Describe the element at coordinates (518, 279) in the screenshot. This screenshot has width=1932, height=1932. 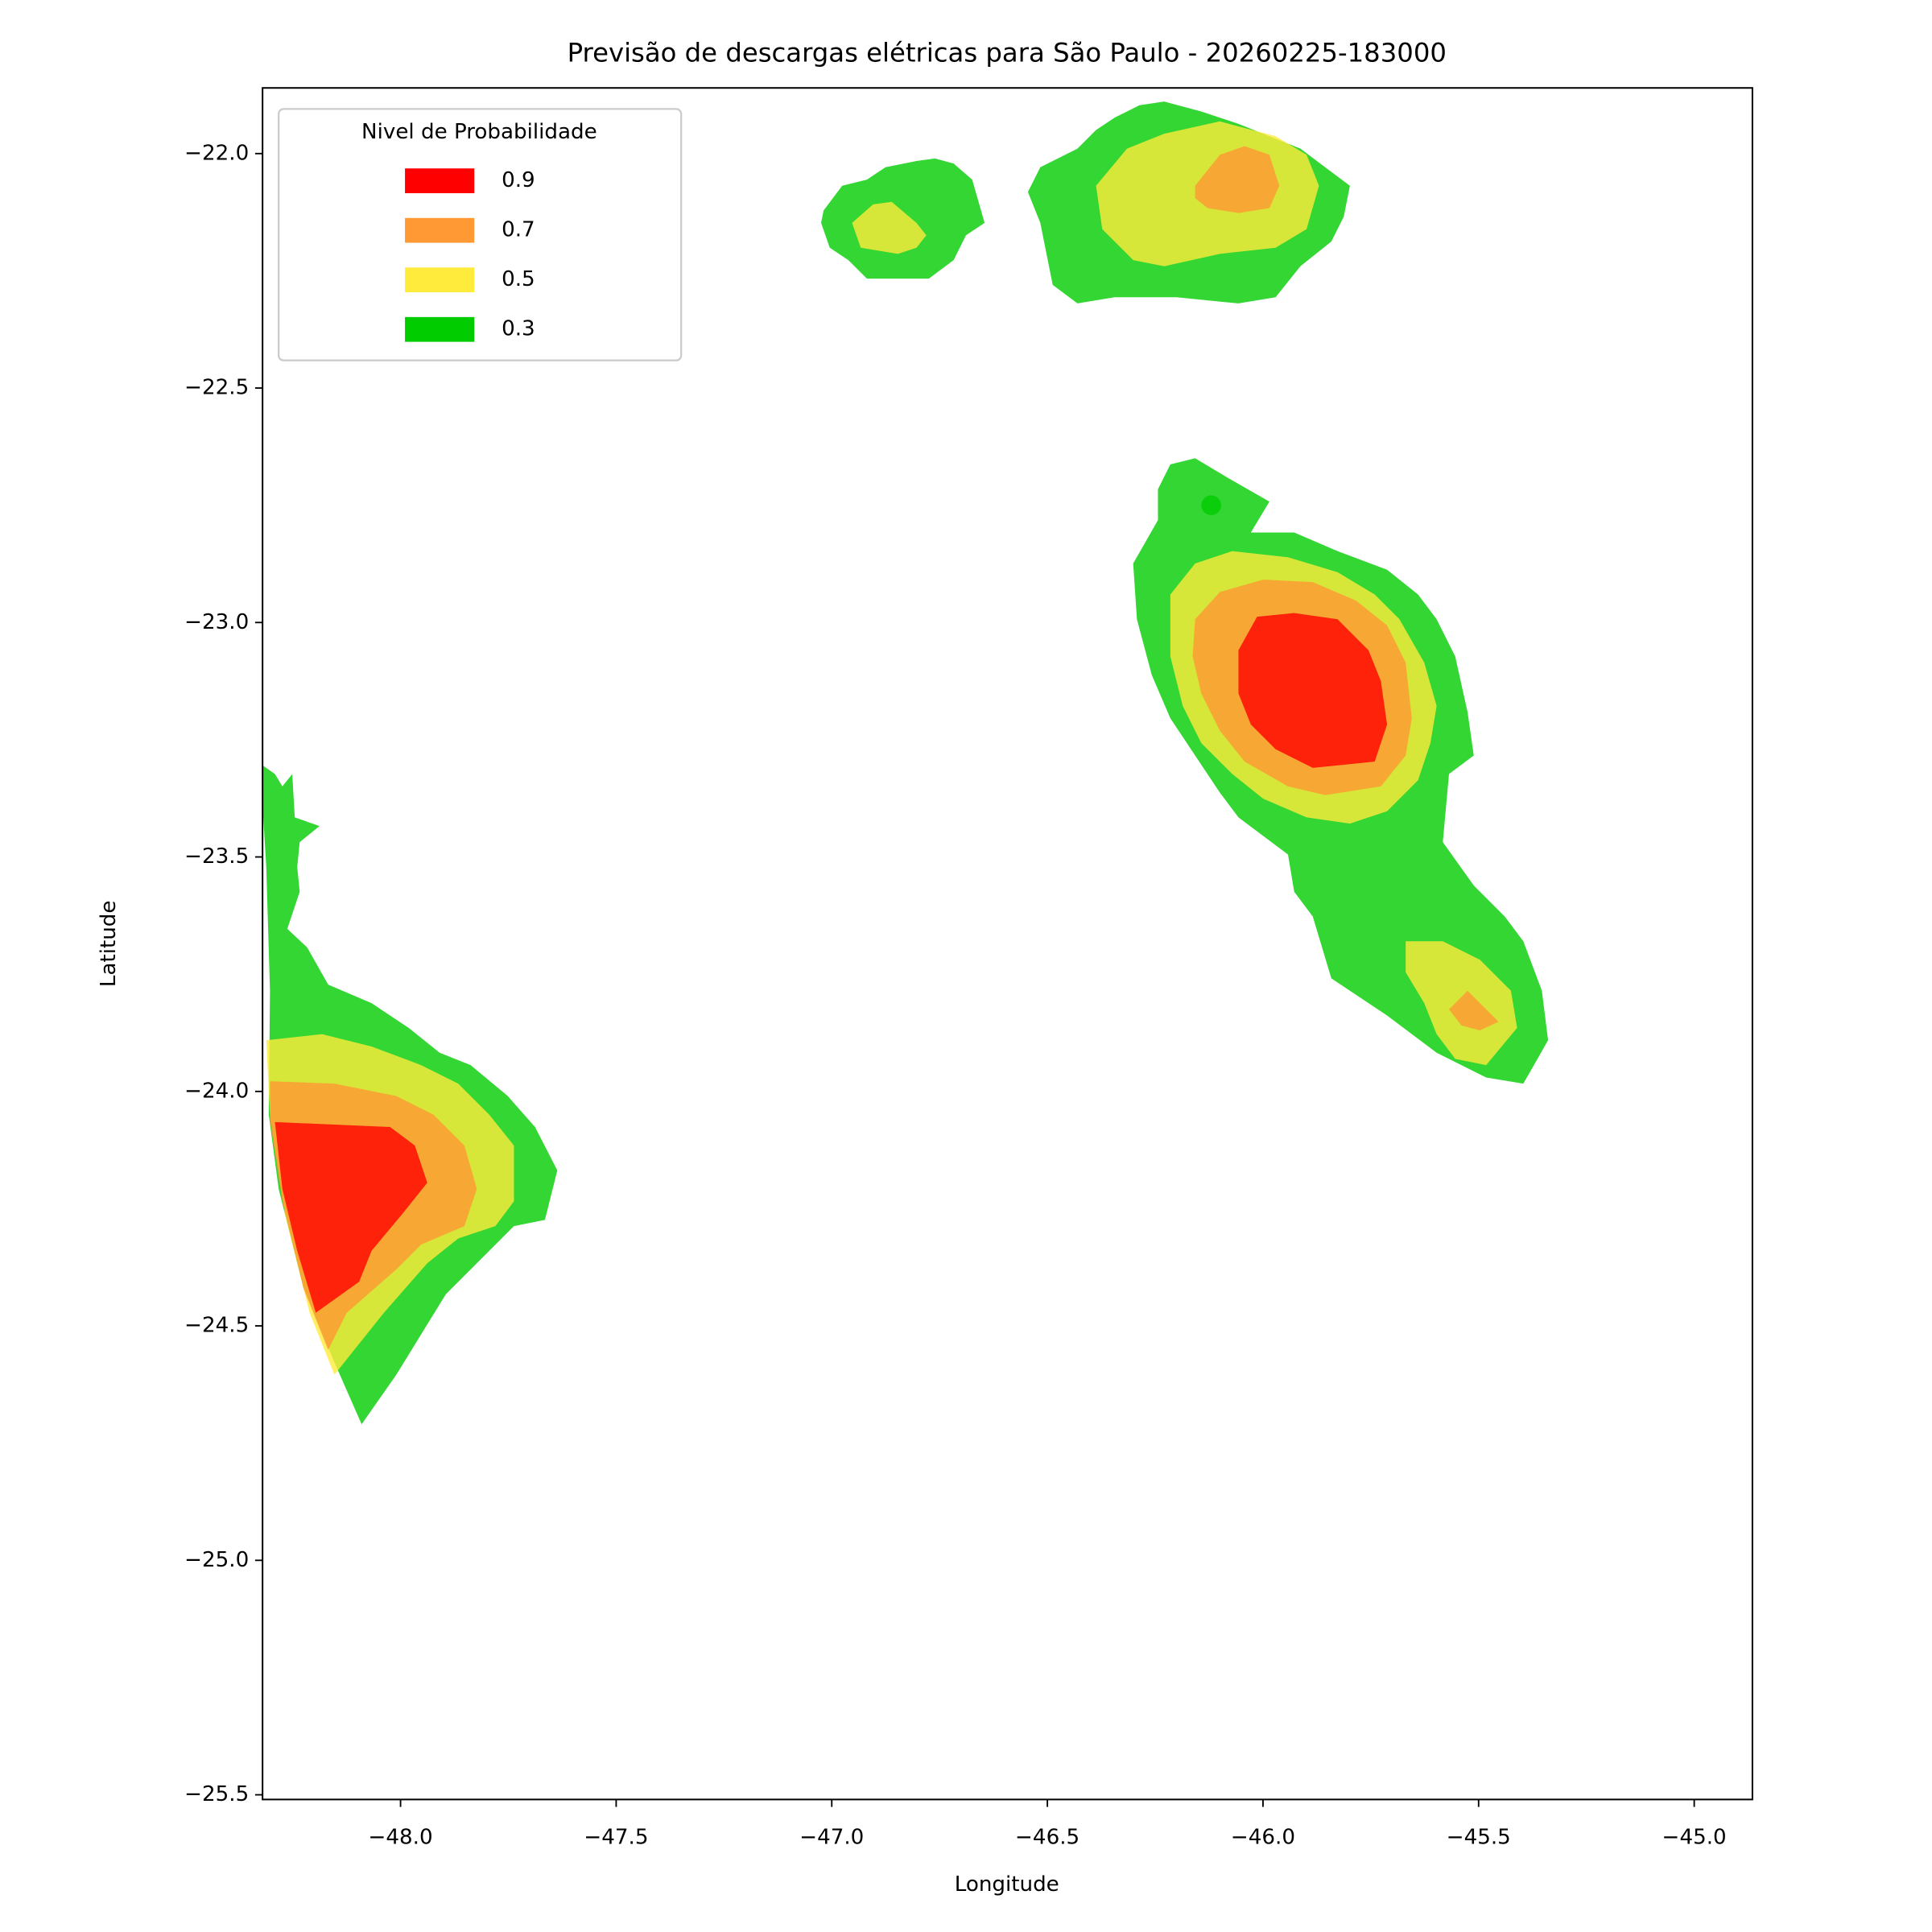
I see `legend-label: 0.5` at that location.